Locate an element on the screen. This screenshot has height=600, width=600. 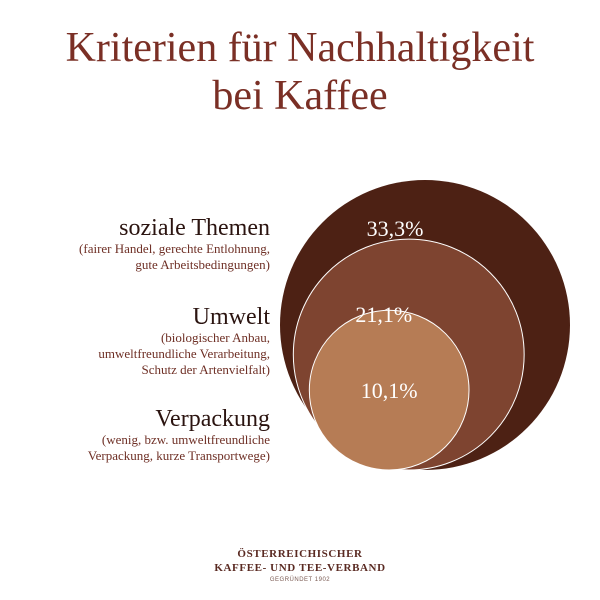
title-line-2: bei Kaffee is located at coordinates (300, 96).